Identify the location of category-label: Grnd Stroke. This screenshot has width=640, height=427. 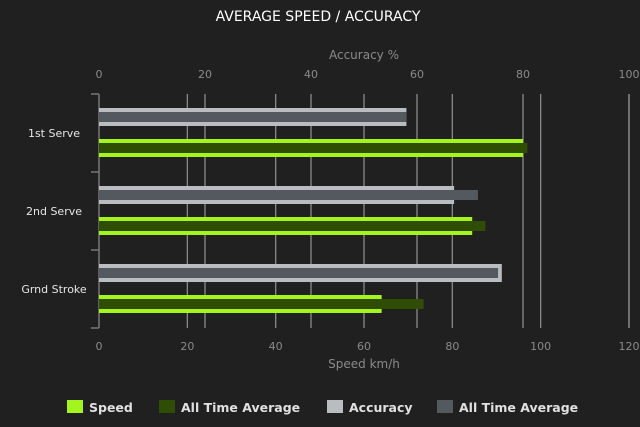
(54, 289).